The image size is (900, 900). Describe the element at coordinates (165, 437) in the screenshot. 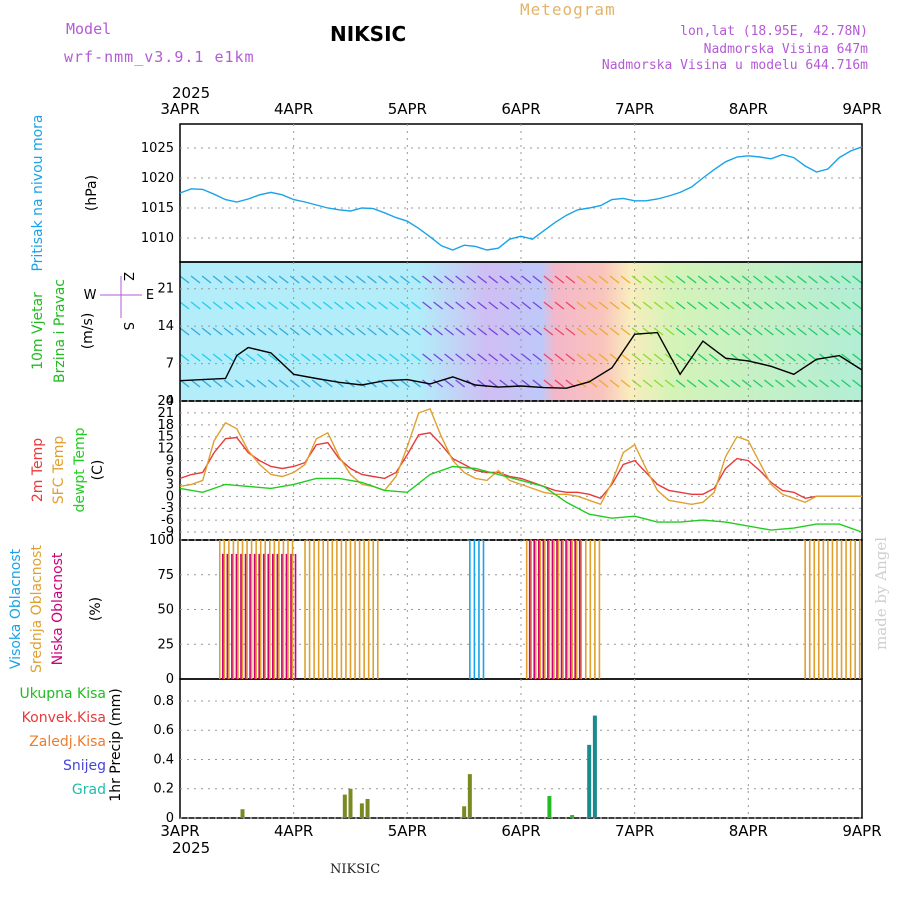

I see `y-tick-label: 15` at that location.